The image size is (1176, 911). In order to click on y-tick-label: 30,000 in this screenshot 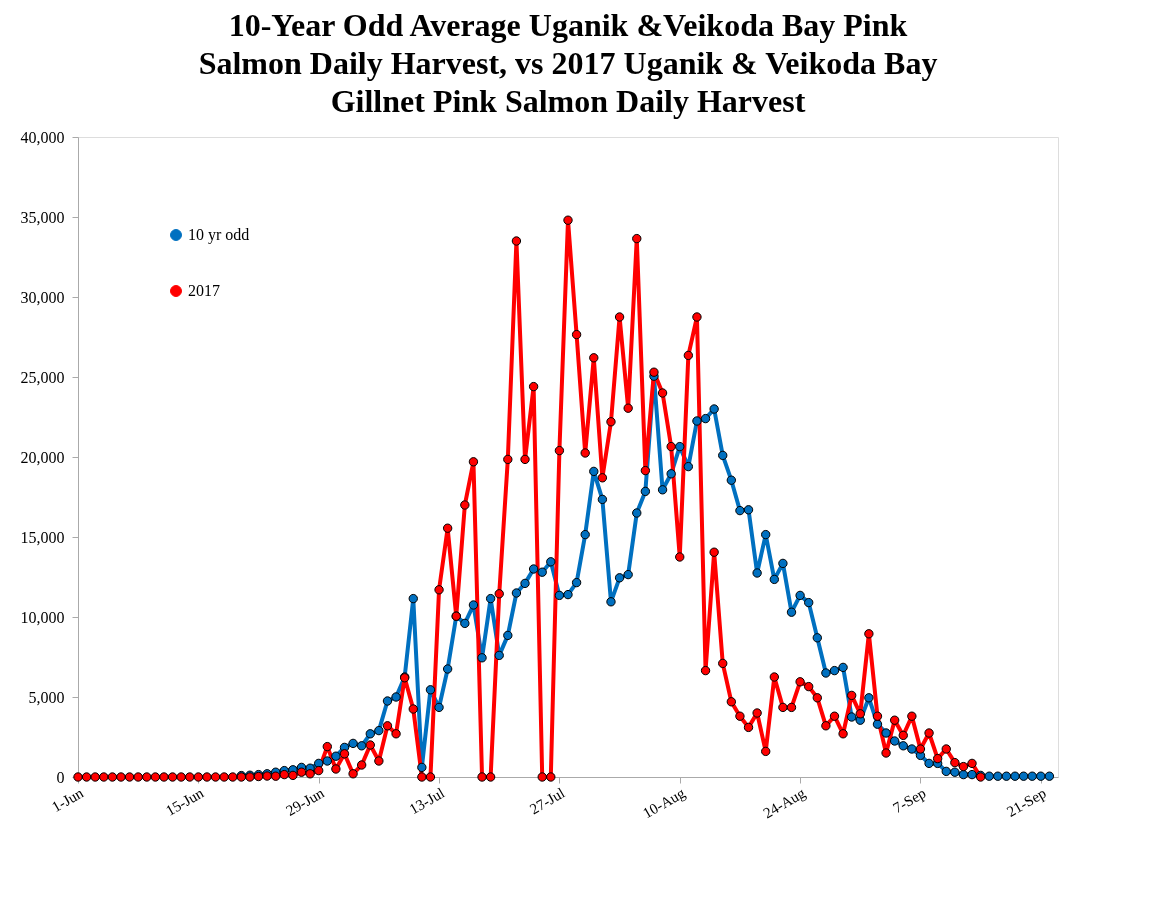, I will do `click(42, 297)`.